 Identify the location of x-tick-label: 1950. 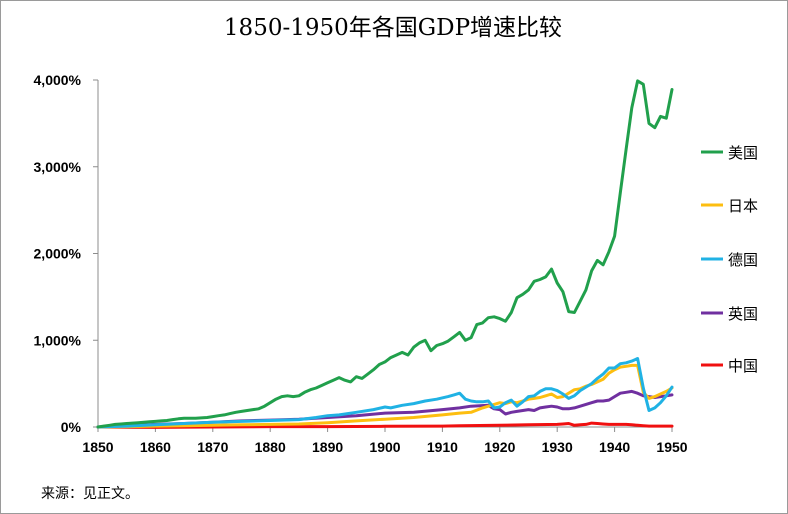
(671, 447).